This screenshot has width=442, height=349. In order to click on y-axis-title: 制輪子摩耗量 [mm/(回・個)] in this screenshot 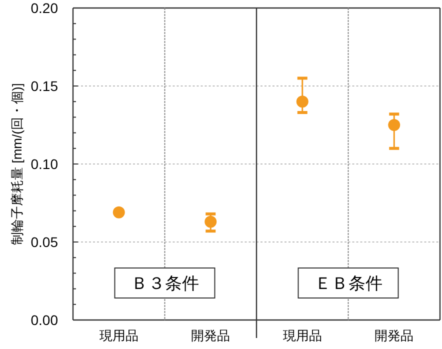, I will do `click(17, 164)`.